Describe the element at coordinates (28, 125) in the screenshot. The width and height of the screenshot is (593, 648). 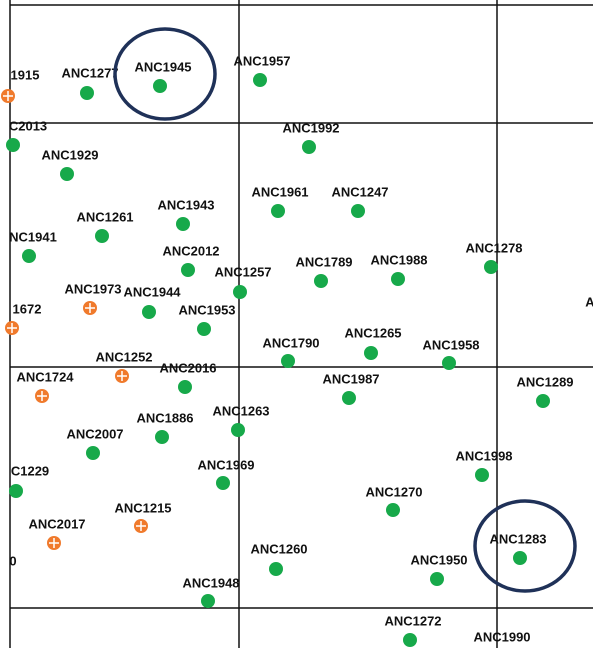
I see `point-label: C2013` at that location.